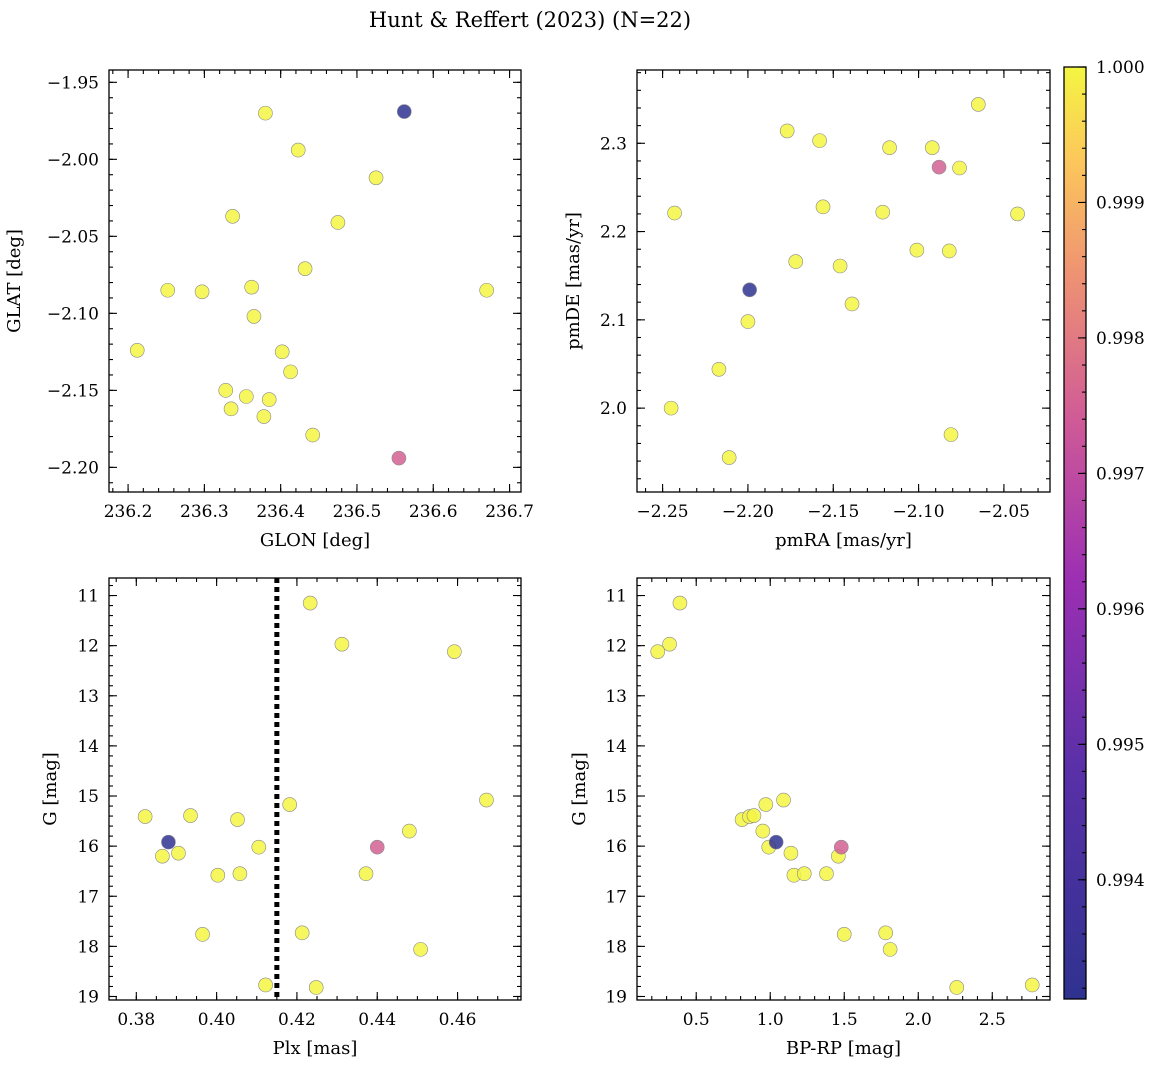 Image resolution: width=1161 pixels, height=1067 pixels. What do you see at coordinates (217, 1020) in the screenshot?
I see `x-tick-label: 0.40` at bounding box center [217, 1020].